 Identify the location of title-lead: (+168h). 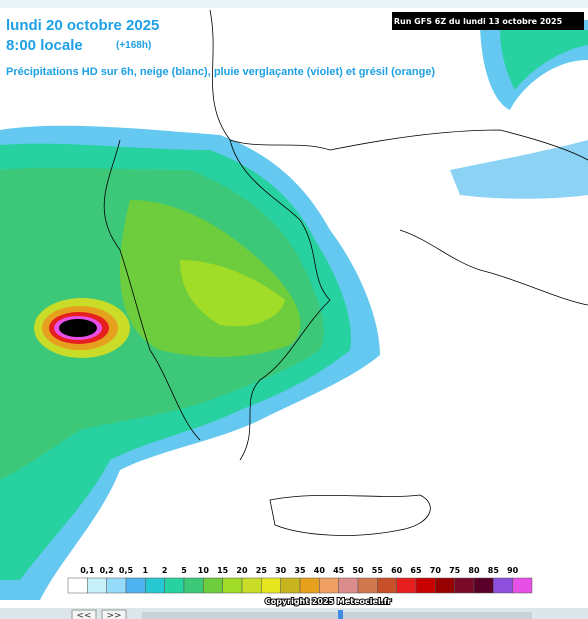
(133, 45).